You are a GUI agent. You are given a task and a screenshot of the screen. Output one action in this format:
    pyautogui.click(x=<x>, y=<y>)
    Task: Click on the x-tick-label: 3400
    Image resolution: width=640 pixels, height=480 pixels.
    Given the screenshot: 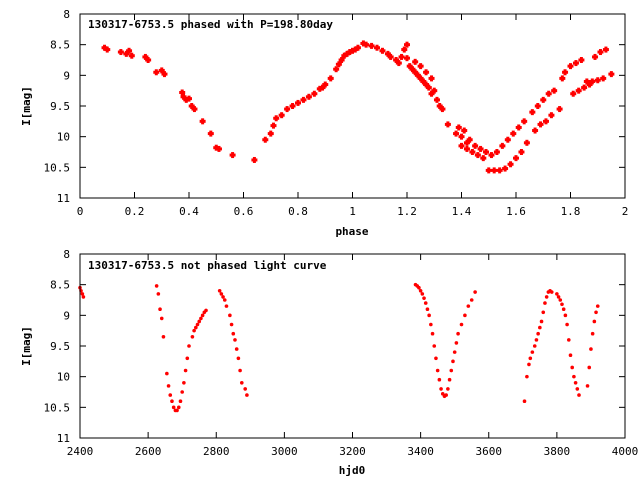 What is the action you would take?
    pyautogui.click(x=420, y=451)
    